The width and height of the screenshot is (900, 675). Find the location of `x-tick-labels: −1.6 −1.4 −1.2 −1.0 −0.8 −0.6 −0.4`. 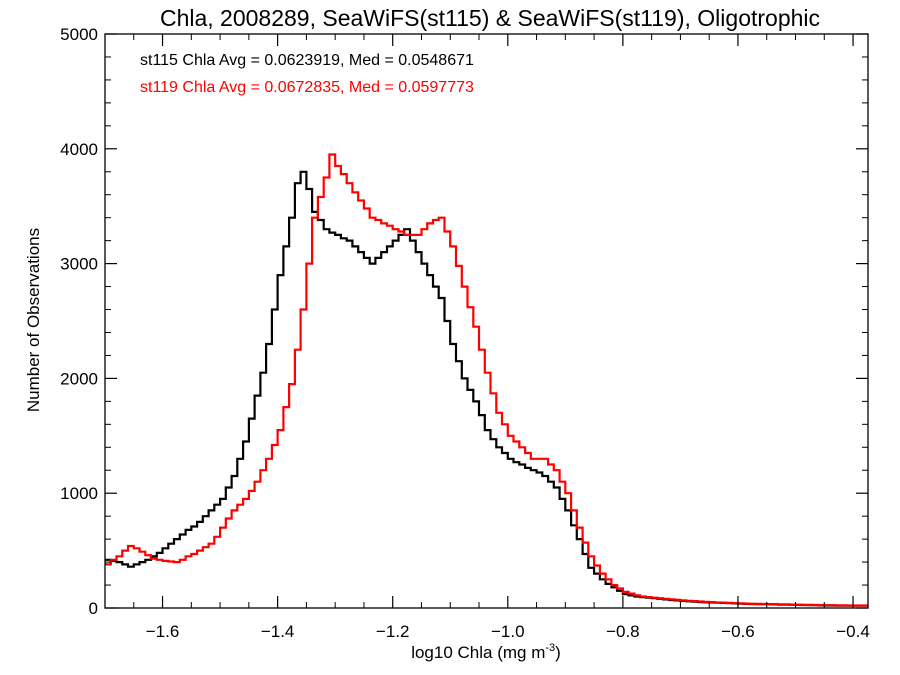

x-tick-labels: −1.6 −1.4 −1.2 −1.0 −0.8 −0.6 −0.4 is located at coordinates (508, 631).